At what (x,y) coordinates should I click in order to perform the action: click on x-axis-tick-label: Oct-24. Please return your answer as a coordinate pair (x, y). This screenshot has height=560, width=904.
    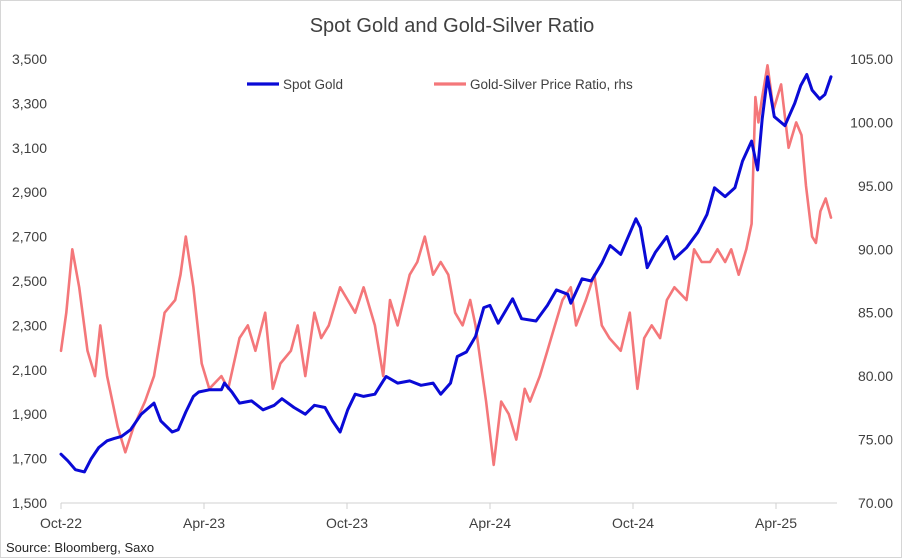
    Looking at the image, I should click on (633, 523).